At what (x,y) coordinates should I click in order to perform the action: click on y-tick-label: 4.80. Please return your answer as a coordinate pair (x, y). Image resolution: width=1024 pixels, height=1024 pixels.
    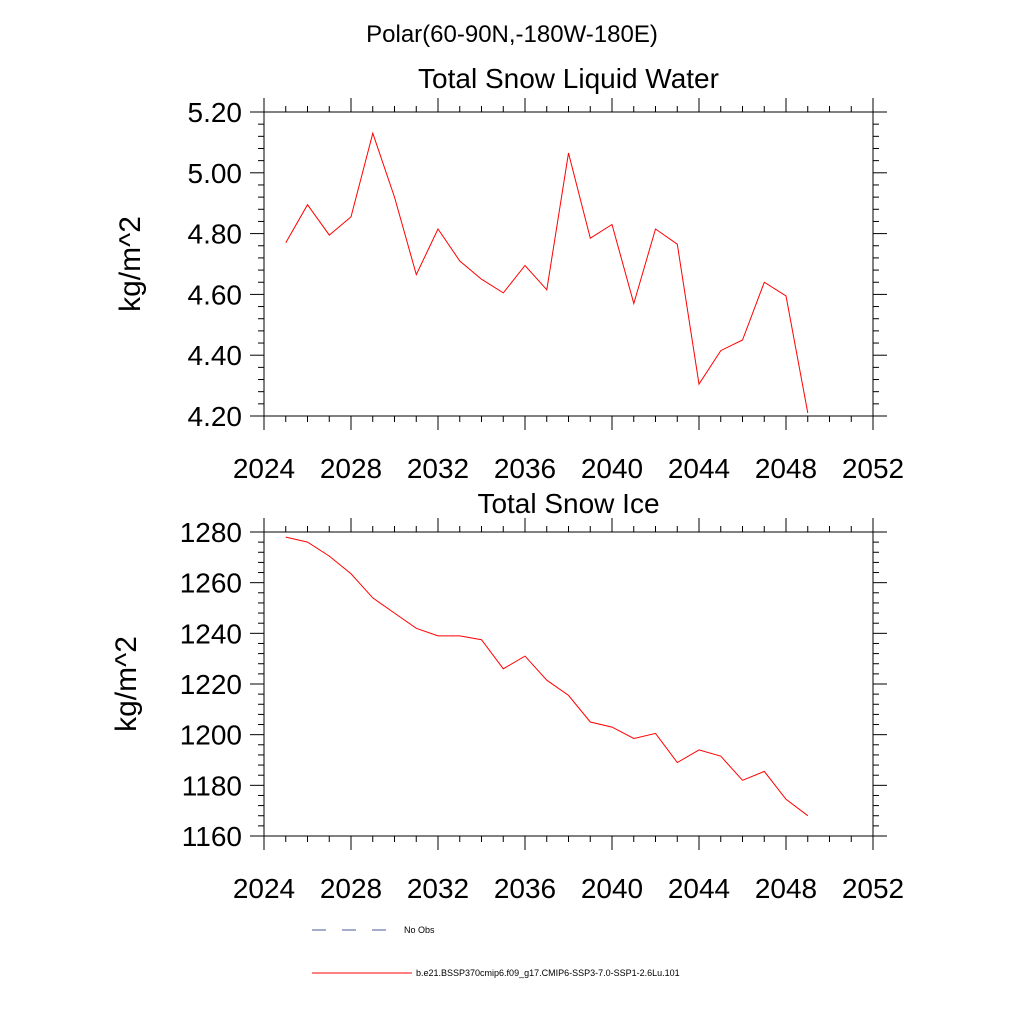
    Looking at the image, I should click on (215, 234).